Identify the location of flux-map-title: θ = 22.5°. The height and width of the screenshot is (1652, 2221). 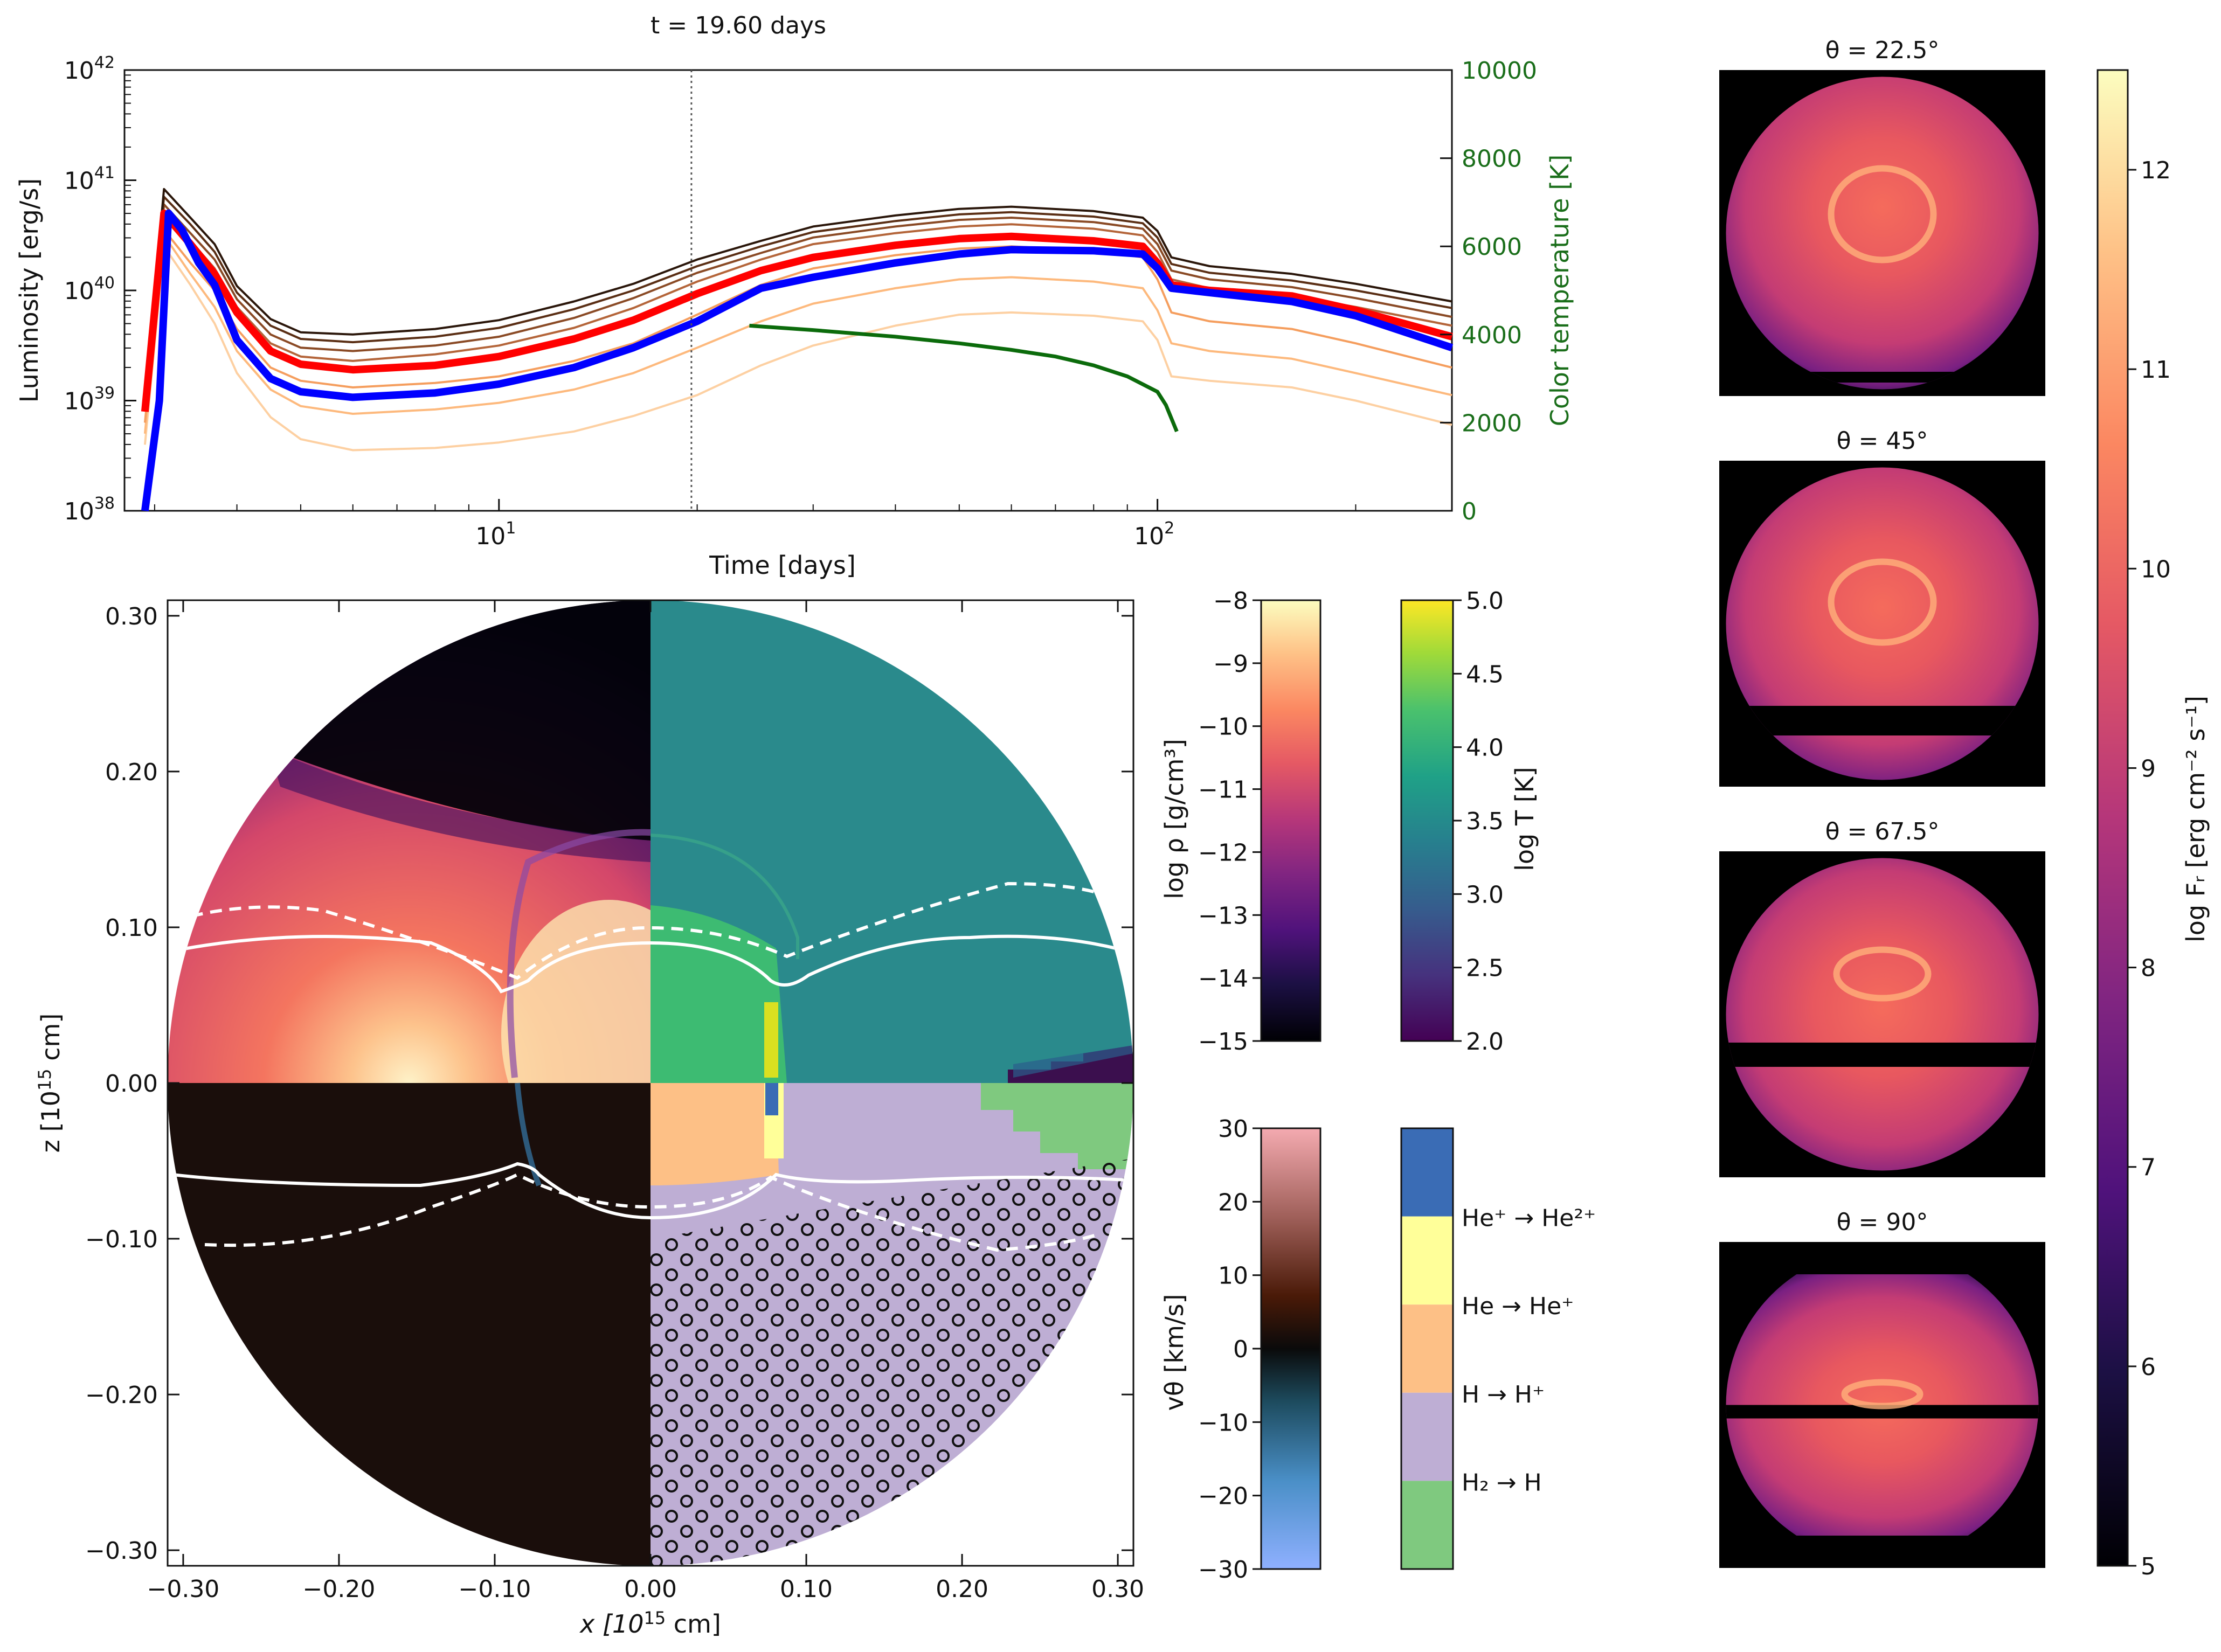
(1882, 50).